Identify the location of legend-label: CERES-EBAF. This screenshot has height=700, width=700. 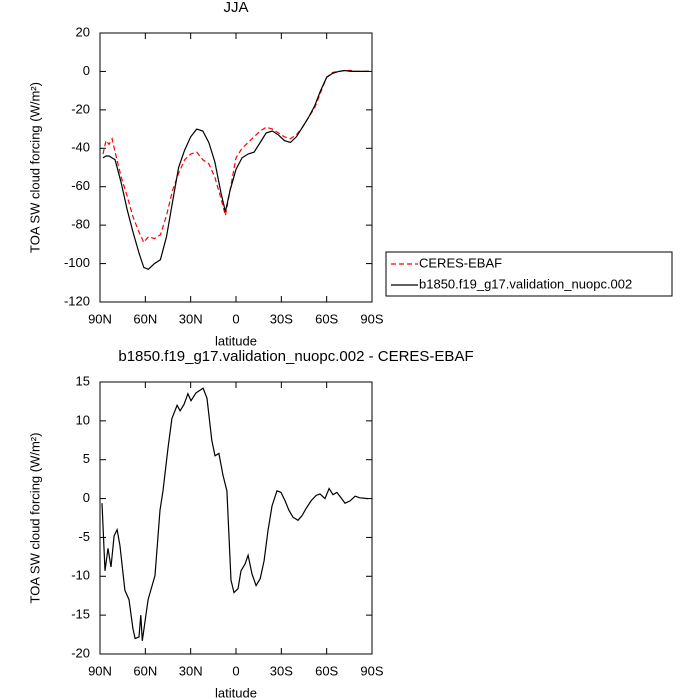
(460, 262).